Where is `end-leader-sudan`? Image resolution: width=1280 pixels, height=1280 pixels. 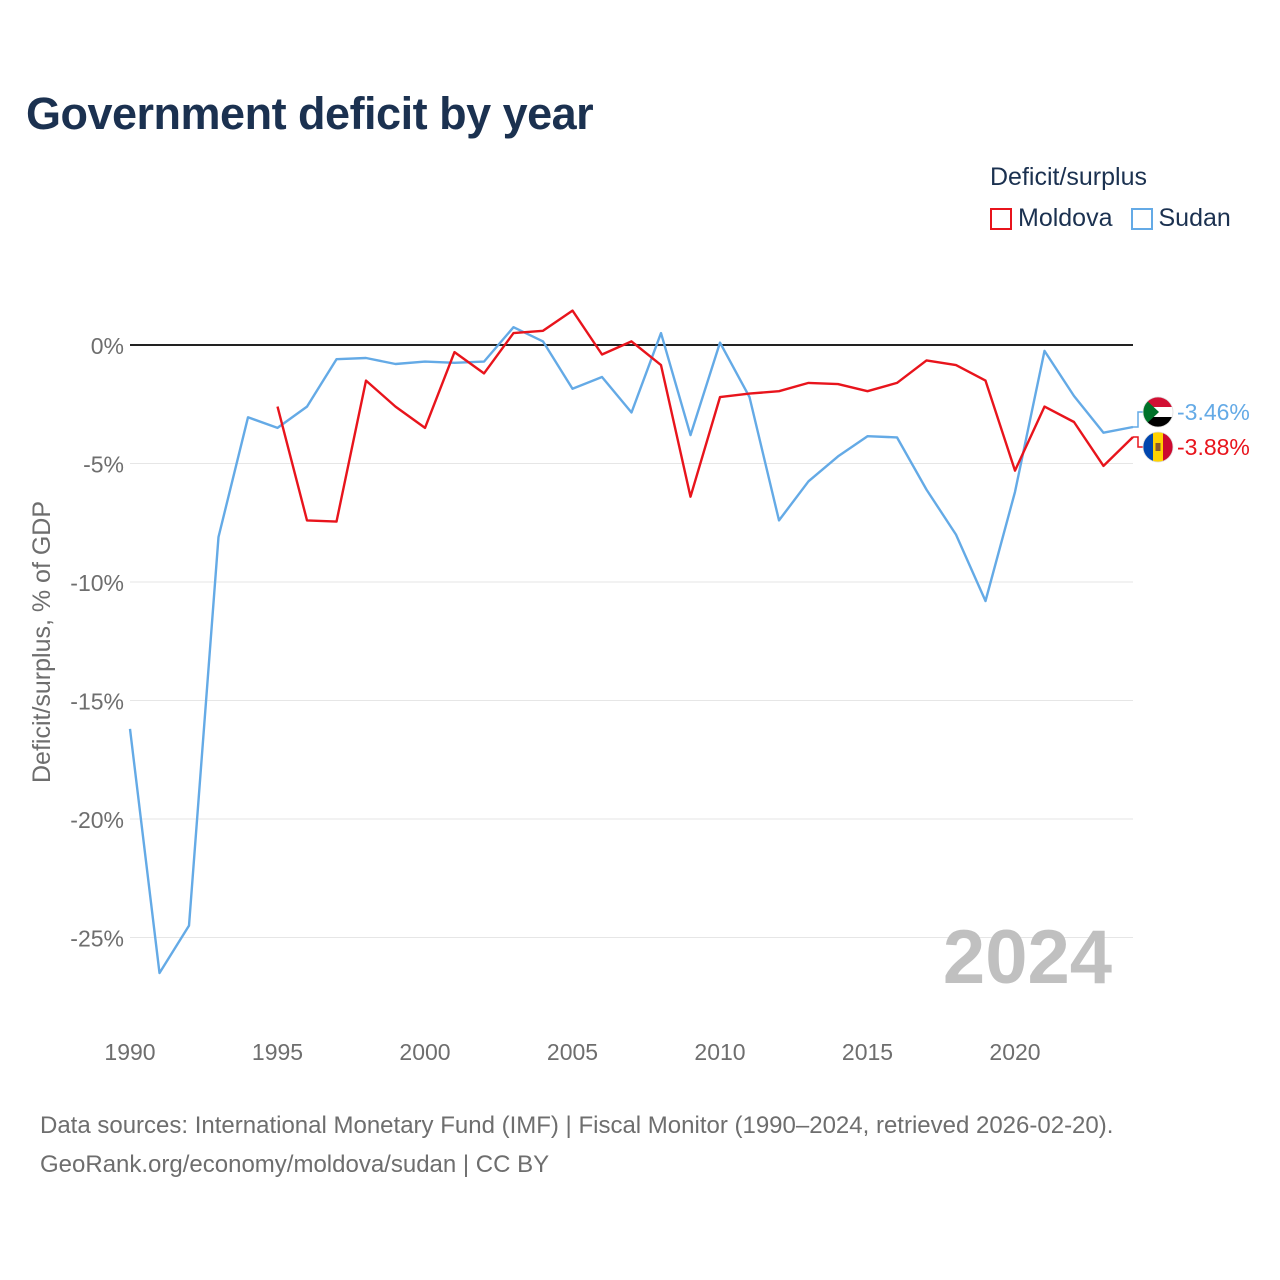 end-leader-sudan is located at coordinates (1138, 419).